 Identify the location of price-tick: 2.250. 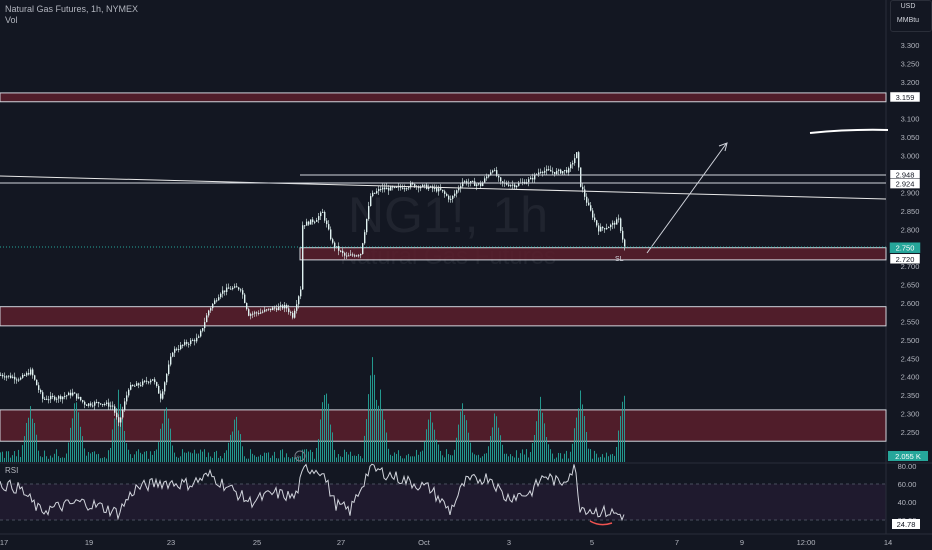
(910, 432).